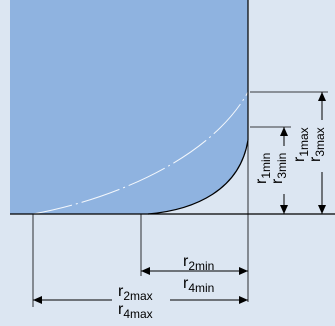 This screenshot has width=335, height=326. What do you see at coordinates (301, 144) in the screenshot?
I see `label-r1max: r1max` at bounding box center [301, 144].